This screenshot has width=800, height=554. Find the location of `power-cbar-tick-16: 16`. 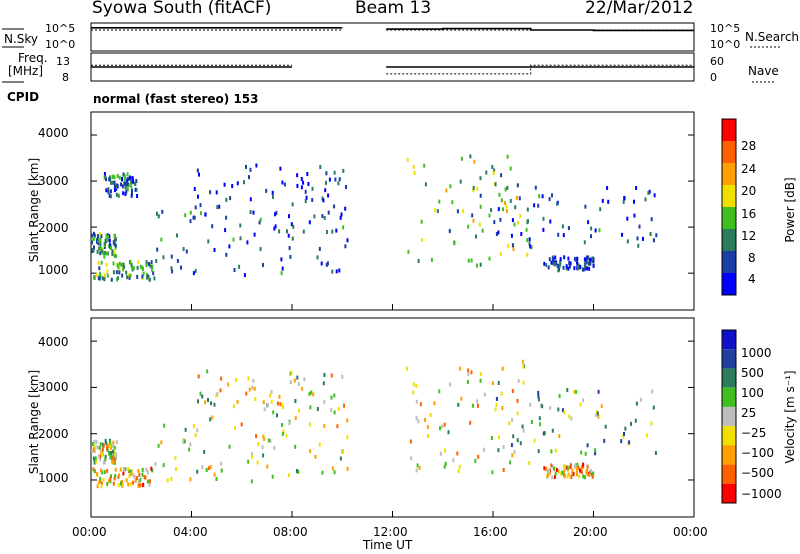

power-cbar-tick-16: 16 is located at coordinates (749, 214).